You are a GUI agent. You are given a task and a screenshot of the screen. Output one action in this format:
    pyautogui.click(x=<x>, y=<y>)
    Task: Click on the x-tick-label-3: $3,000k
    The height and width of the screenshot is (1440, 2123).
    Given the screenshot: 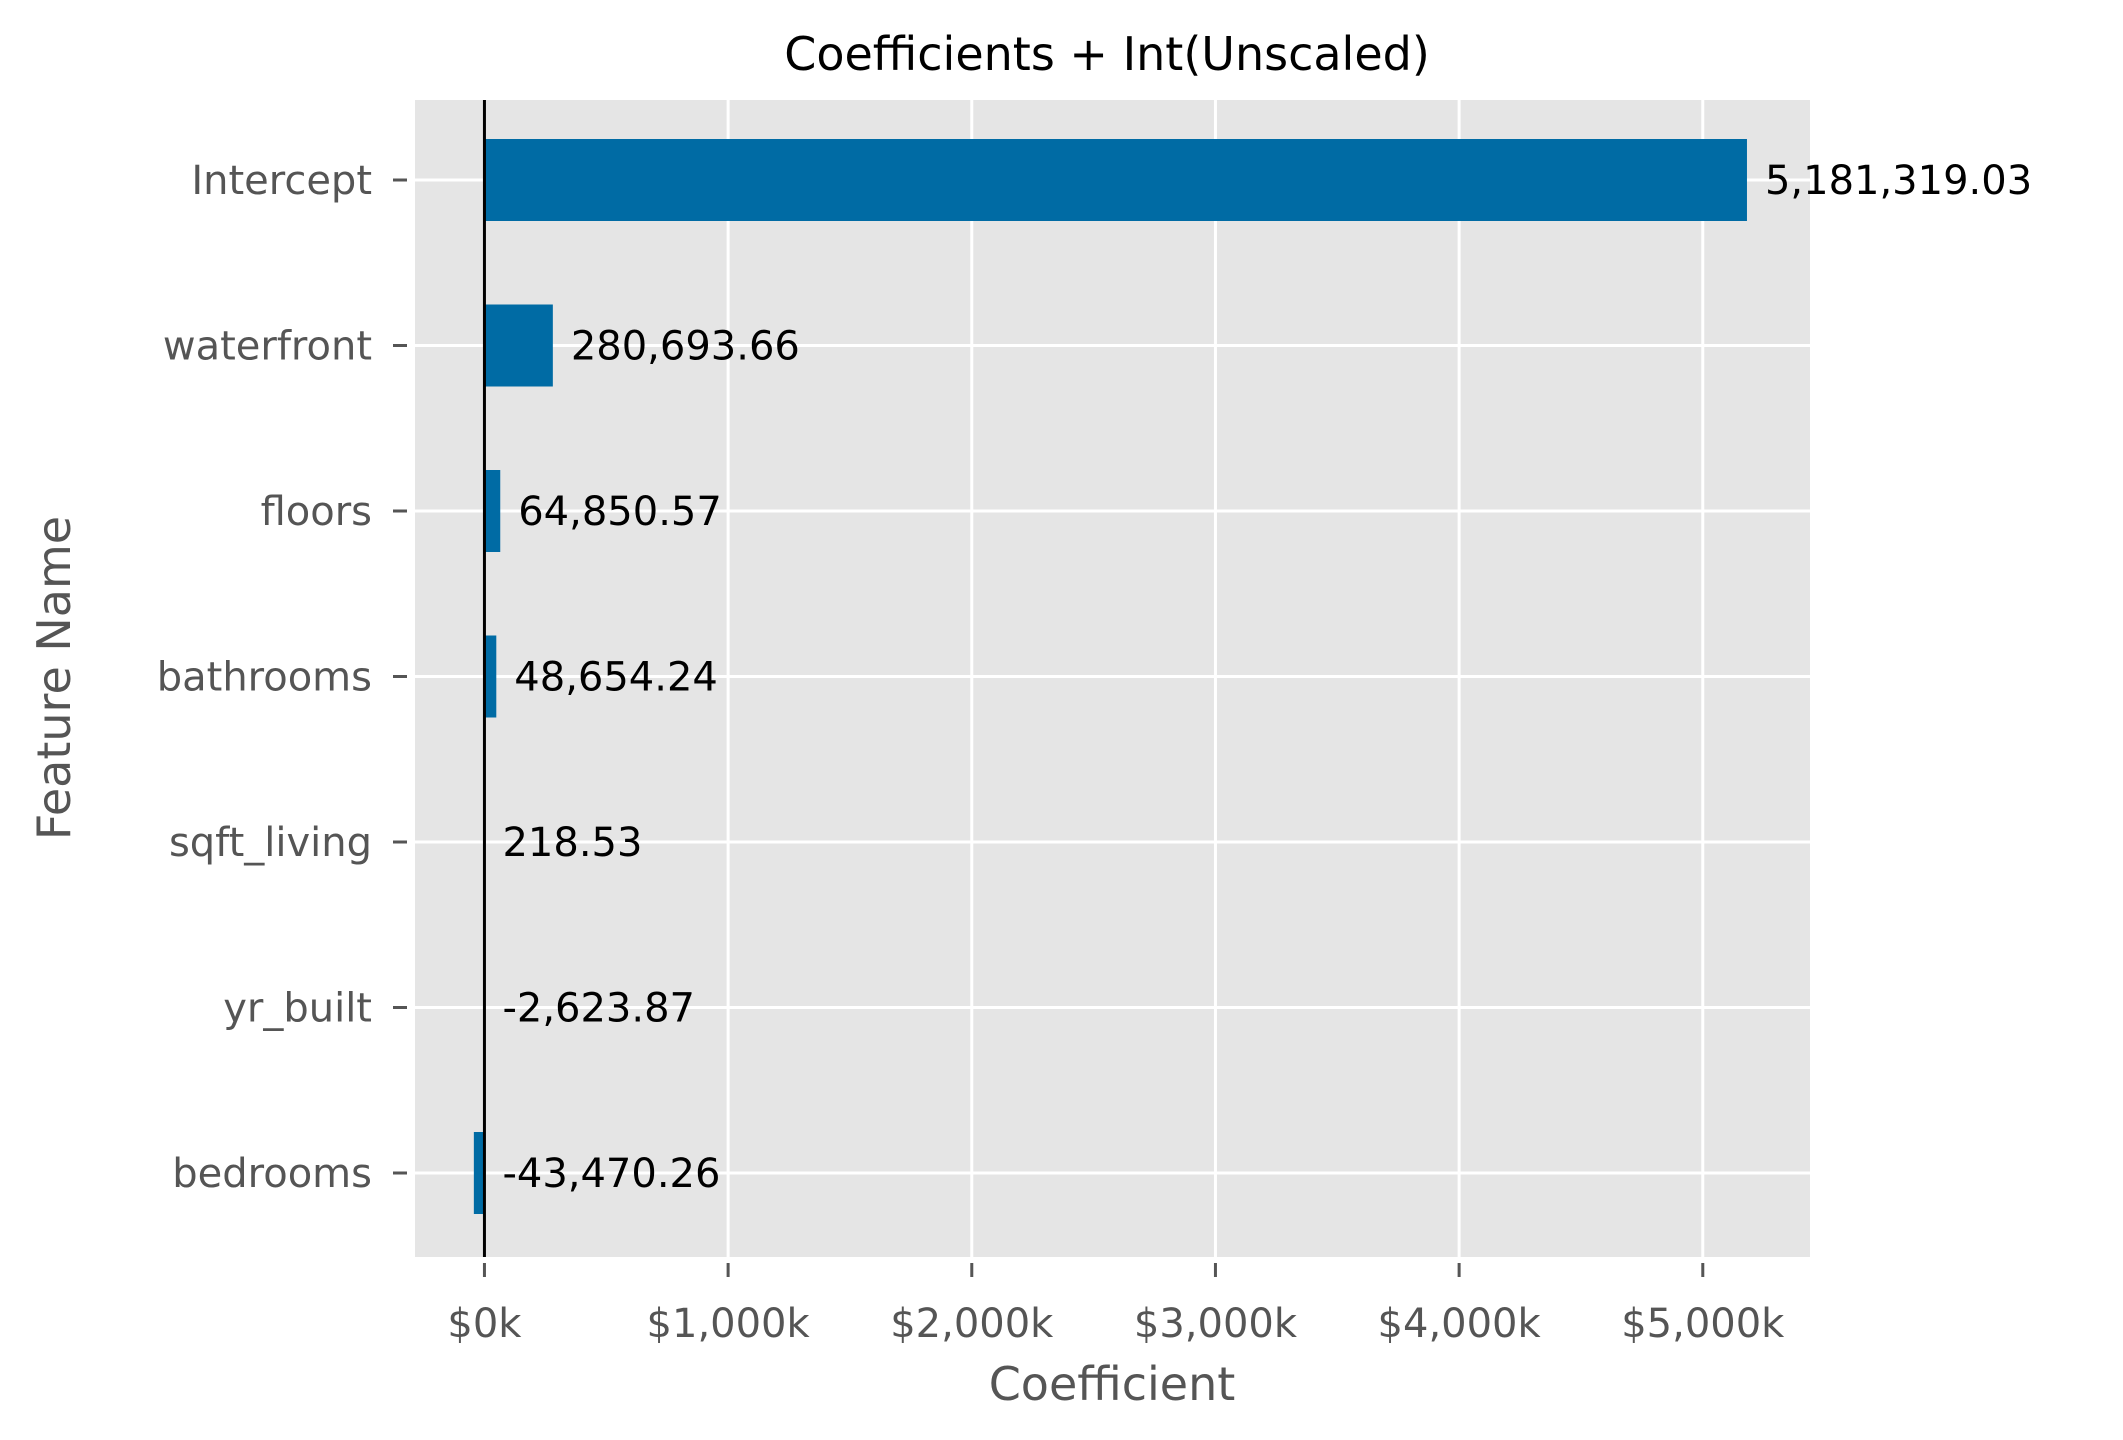 What is the action you would take?
    pyautogui.click(x=1216, y=1324)
    